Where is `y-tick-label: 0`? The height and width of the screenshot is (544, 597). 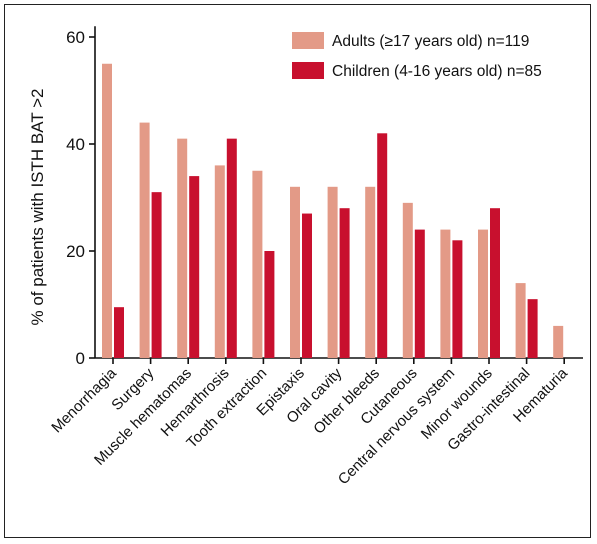
y-tick-label: 0 is located at coordinates (80, 358).